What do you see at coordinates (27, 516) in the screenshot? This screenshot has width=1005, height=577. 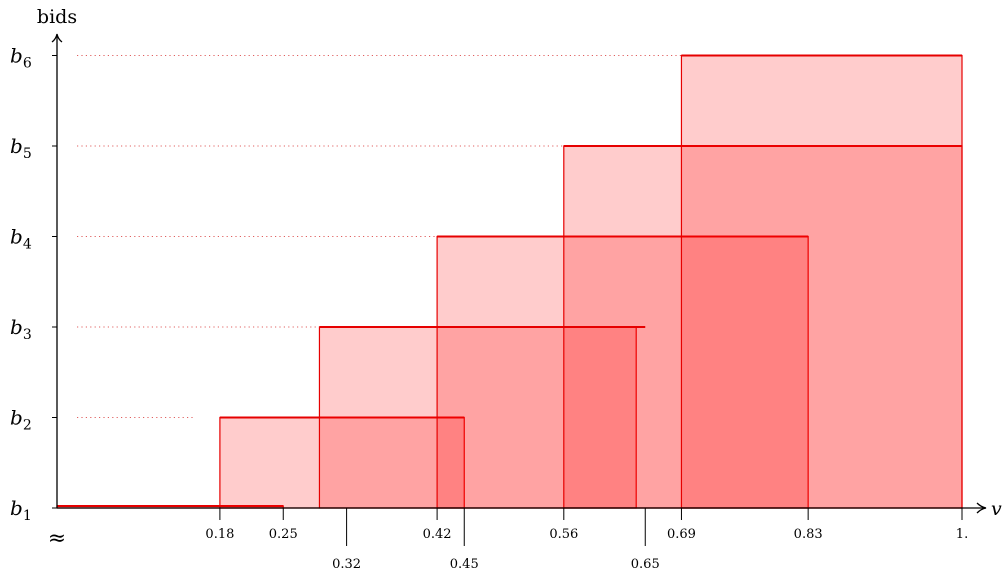 I see `y-level-label-subscript: 1` at bounding box center [27, 516].